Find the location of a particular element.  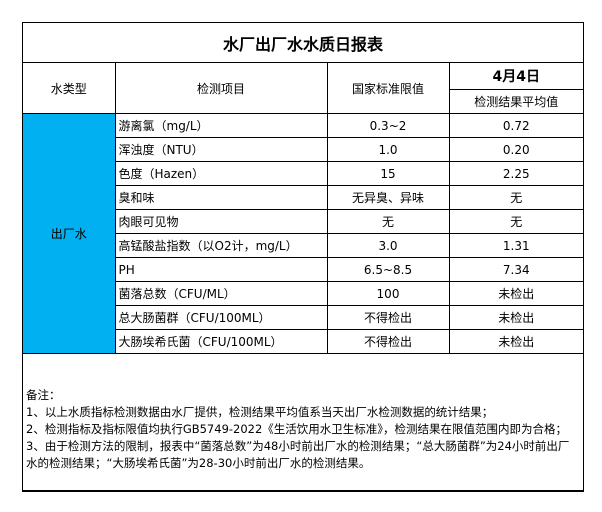

table-row: 大肠埃希氏菌（CFU/100ML） 不得检出 未检出 is located at coordinates (303, 341).